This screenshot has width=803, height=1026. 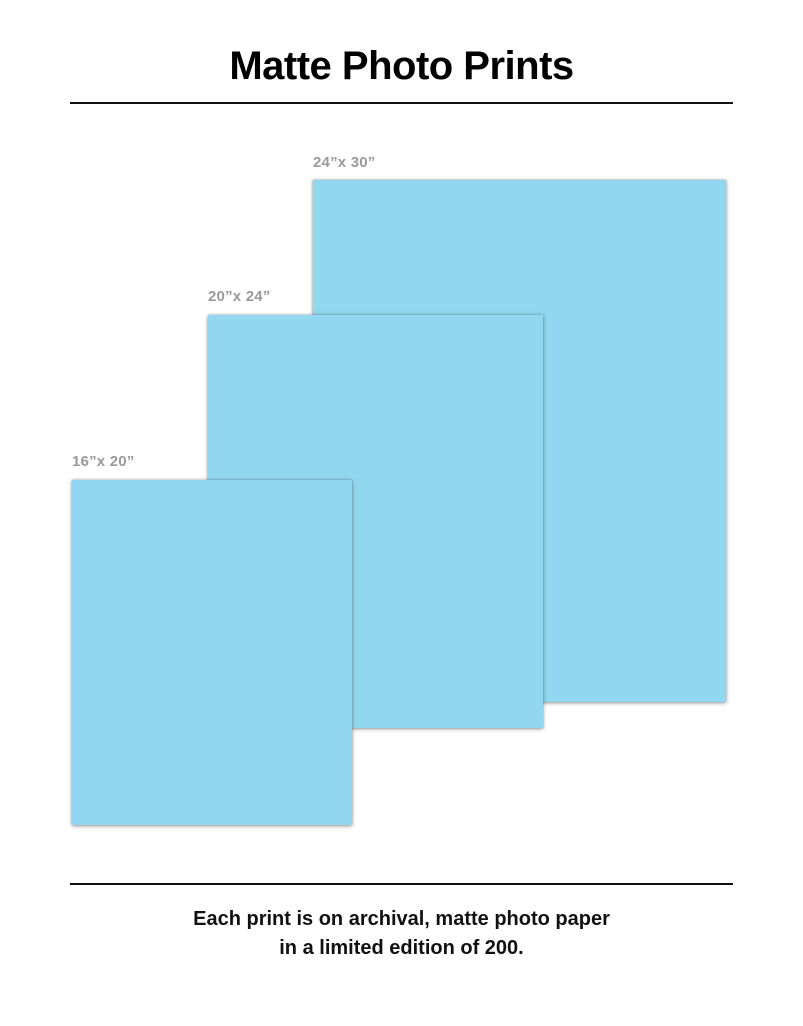 I want to click on size-label-16x20: 16”x 20”, so click(x=103, y=461).